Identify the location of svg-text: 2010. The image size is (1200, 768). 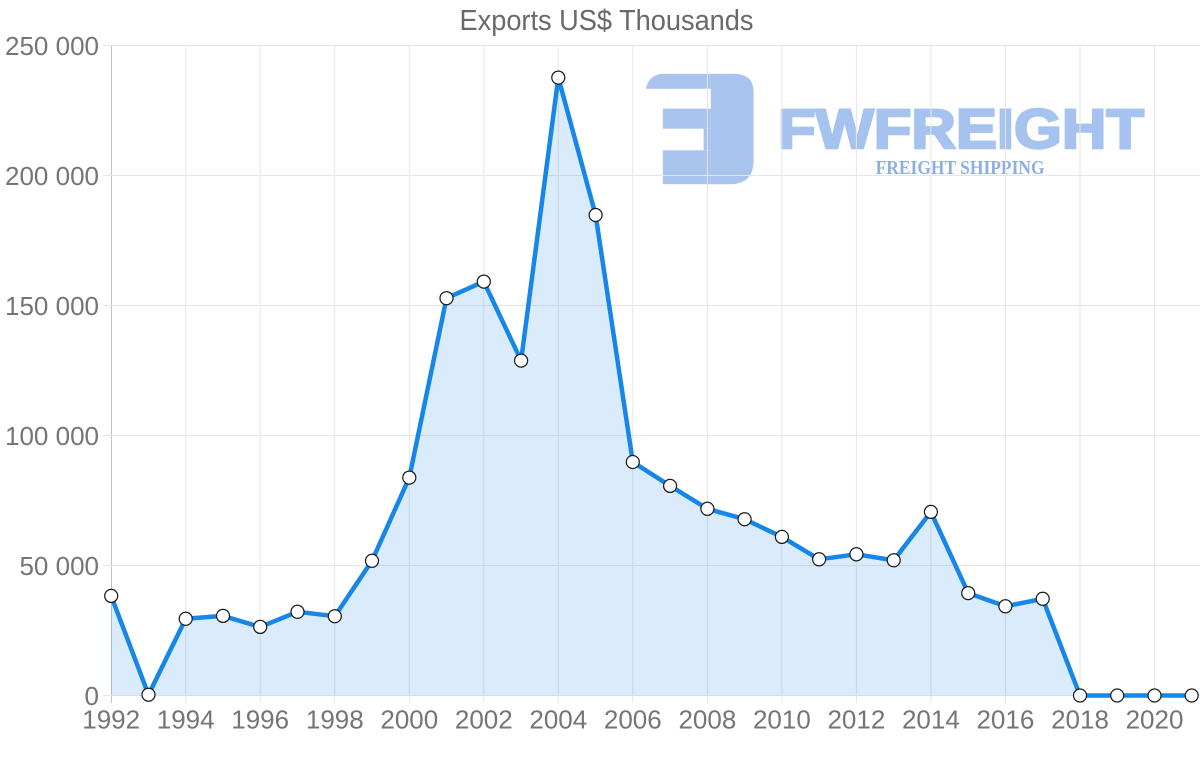
(782, 720).